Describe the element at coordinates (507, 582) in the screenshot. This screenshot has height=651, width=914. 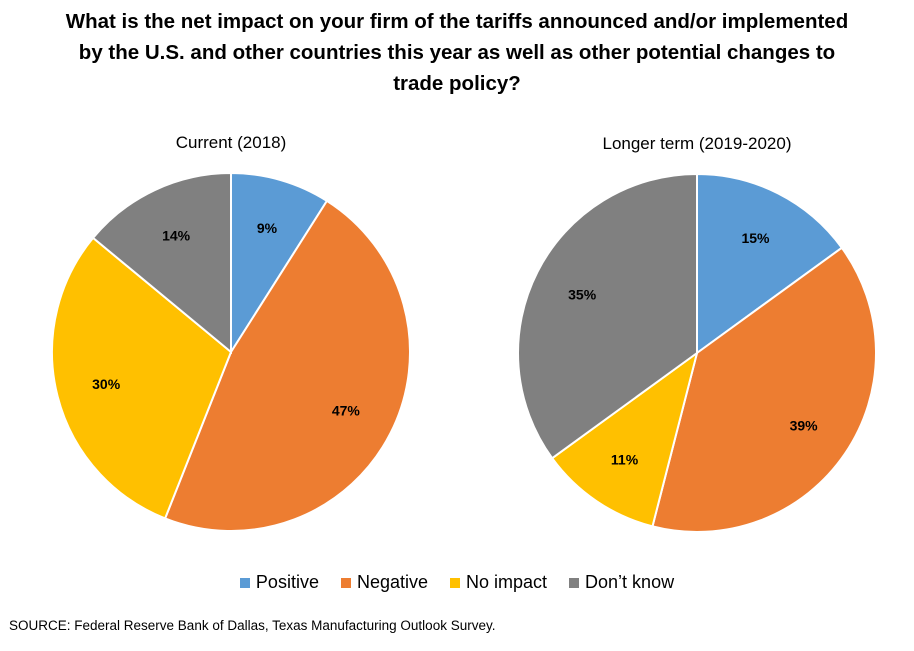
I see `legend-label-no-impact: No impact` at that location.